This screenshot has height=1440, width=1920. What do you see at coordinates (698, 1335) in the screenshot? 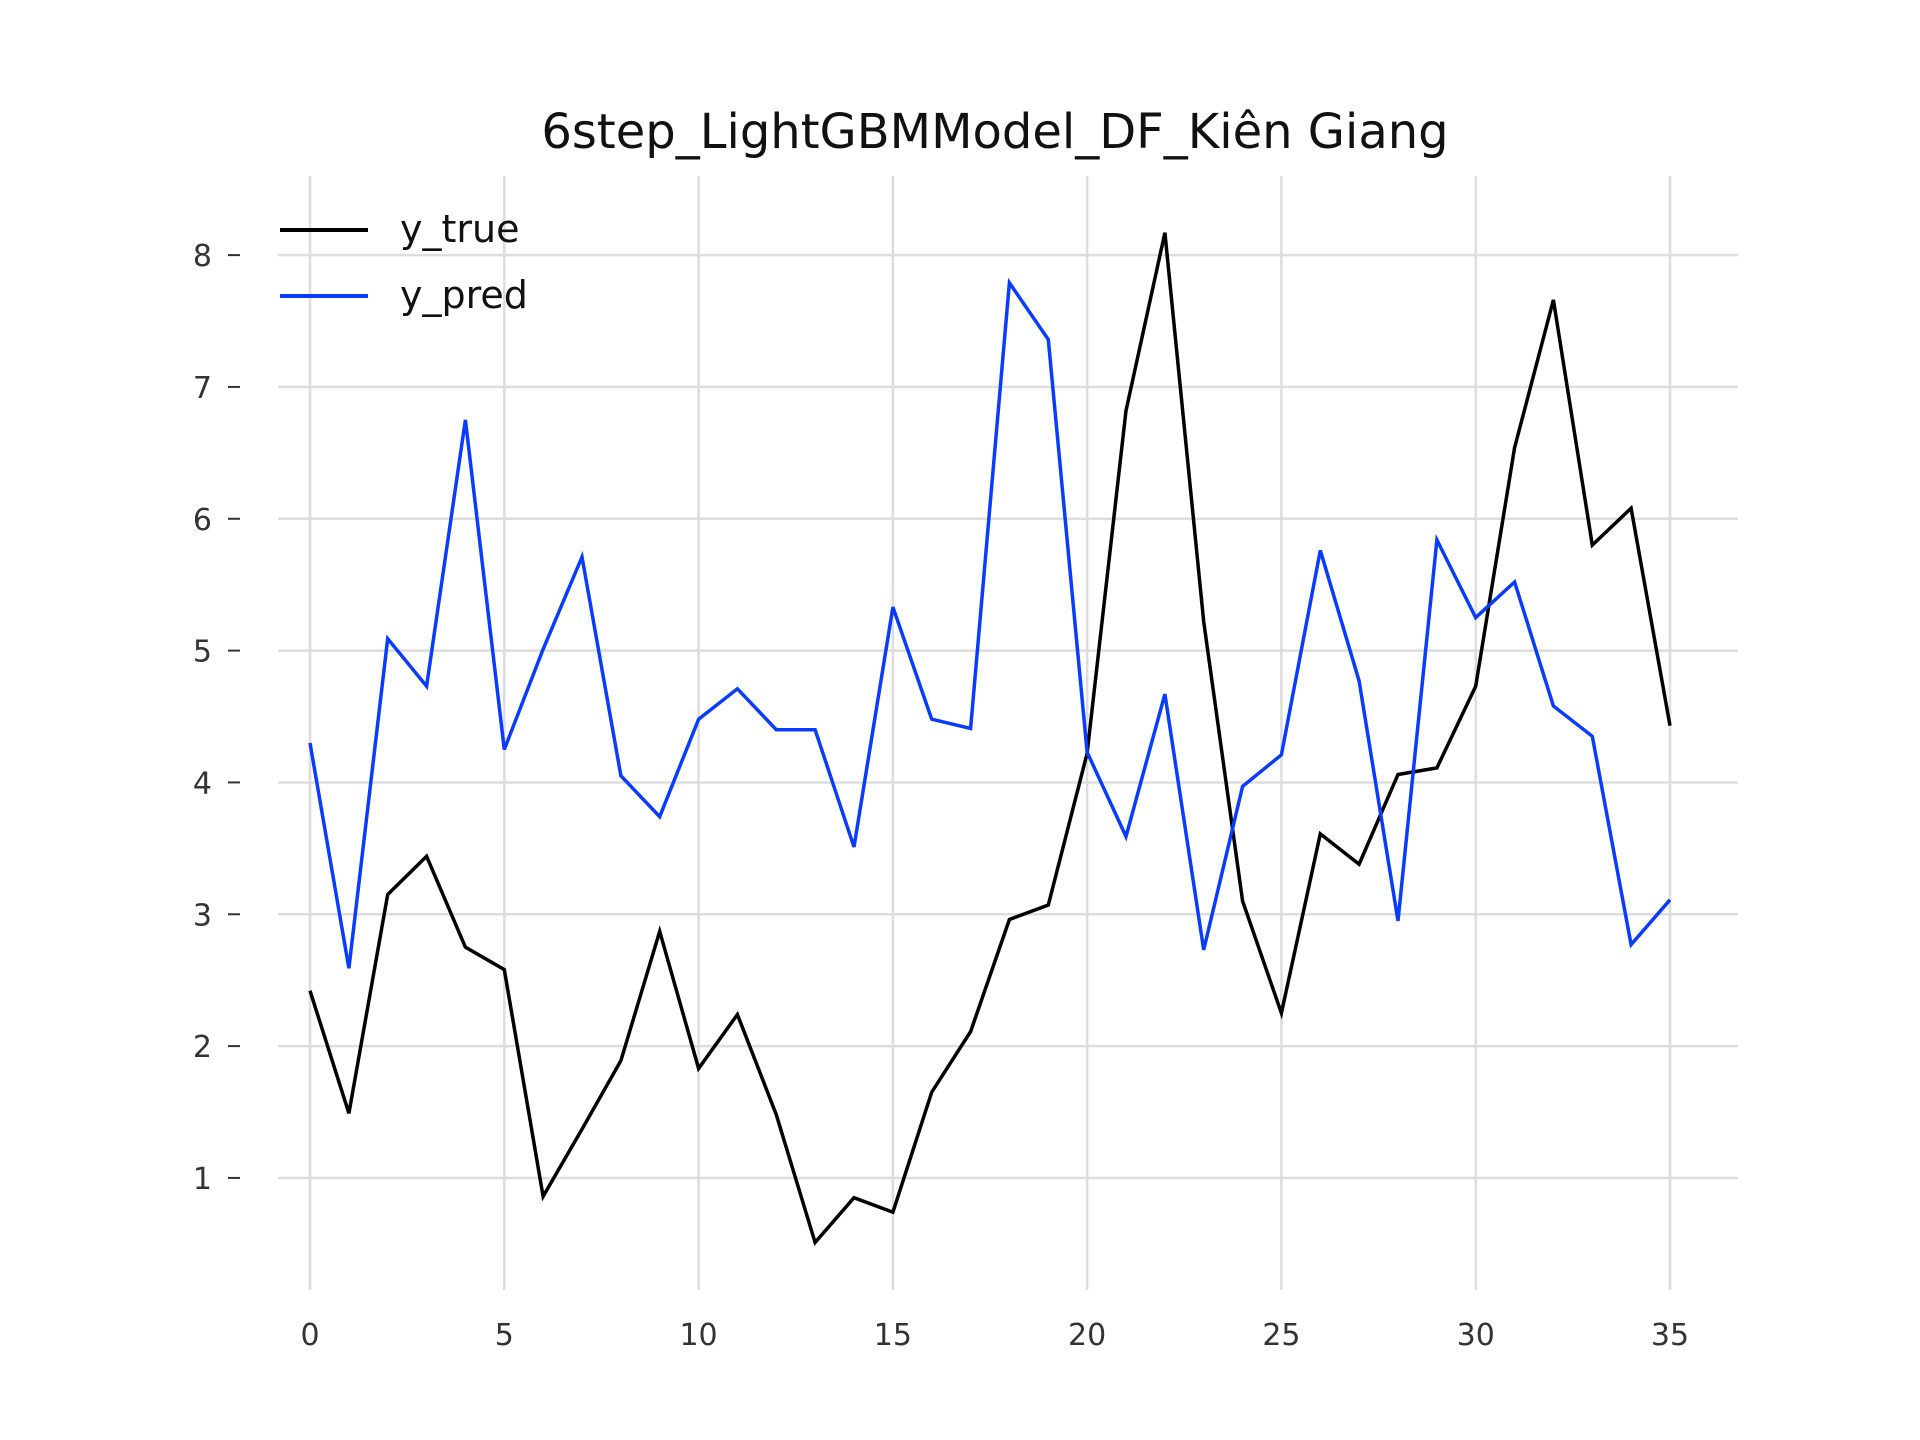
I see `x-tick-label: 10` at bounding box center [698, 1335].